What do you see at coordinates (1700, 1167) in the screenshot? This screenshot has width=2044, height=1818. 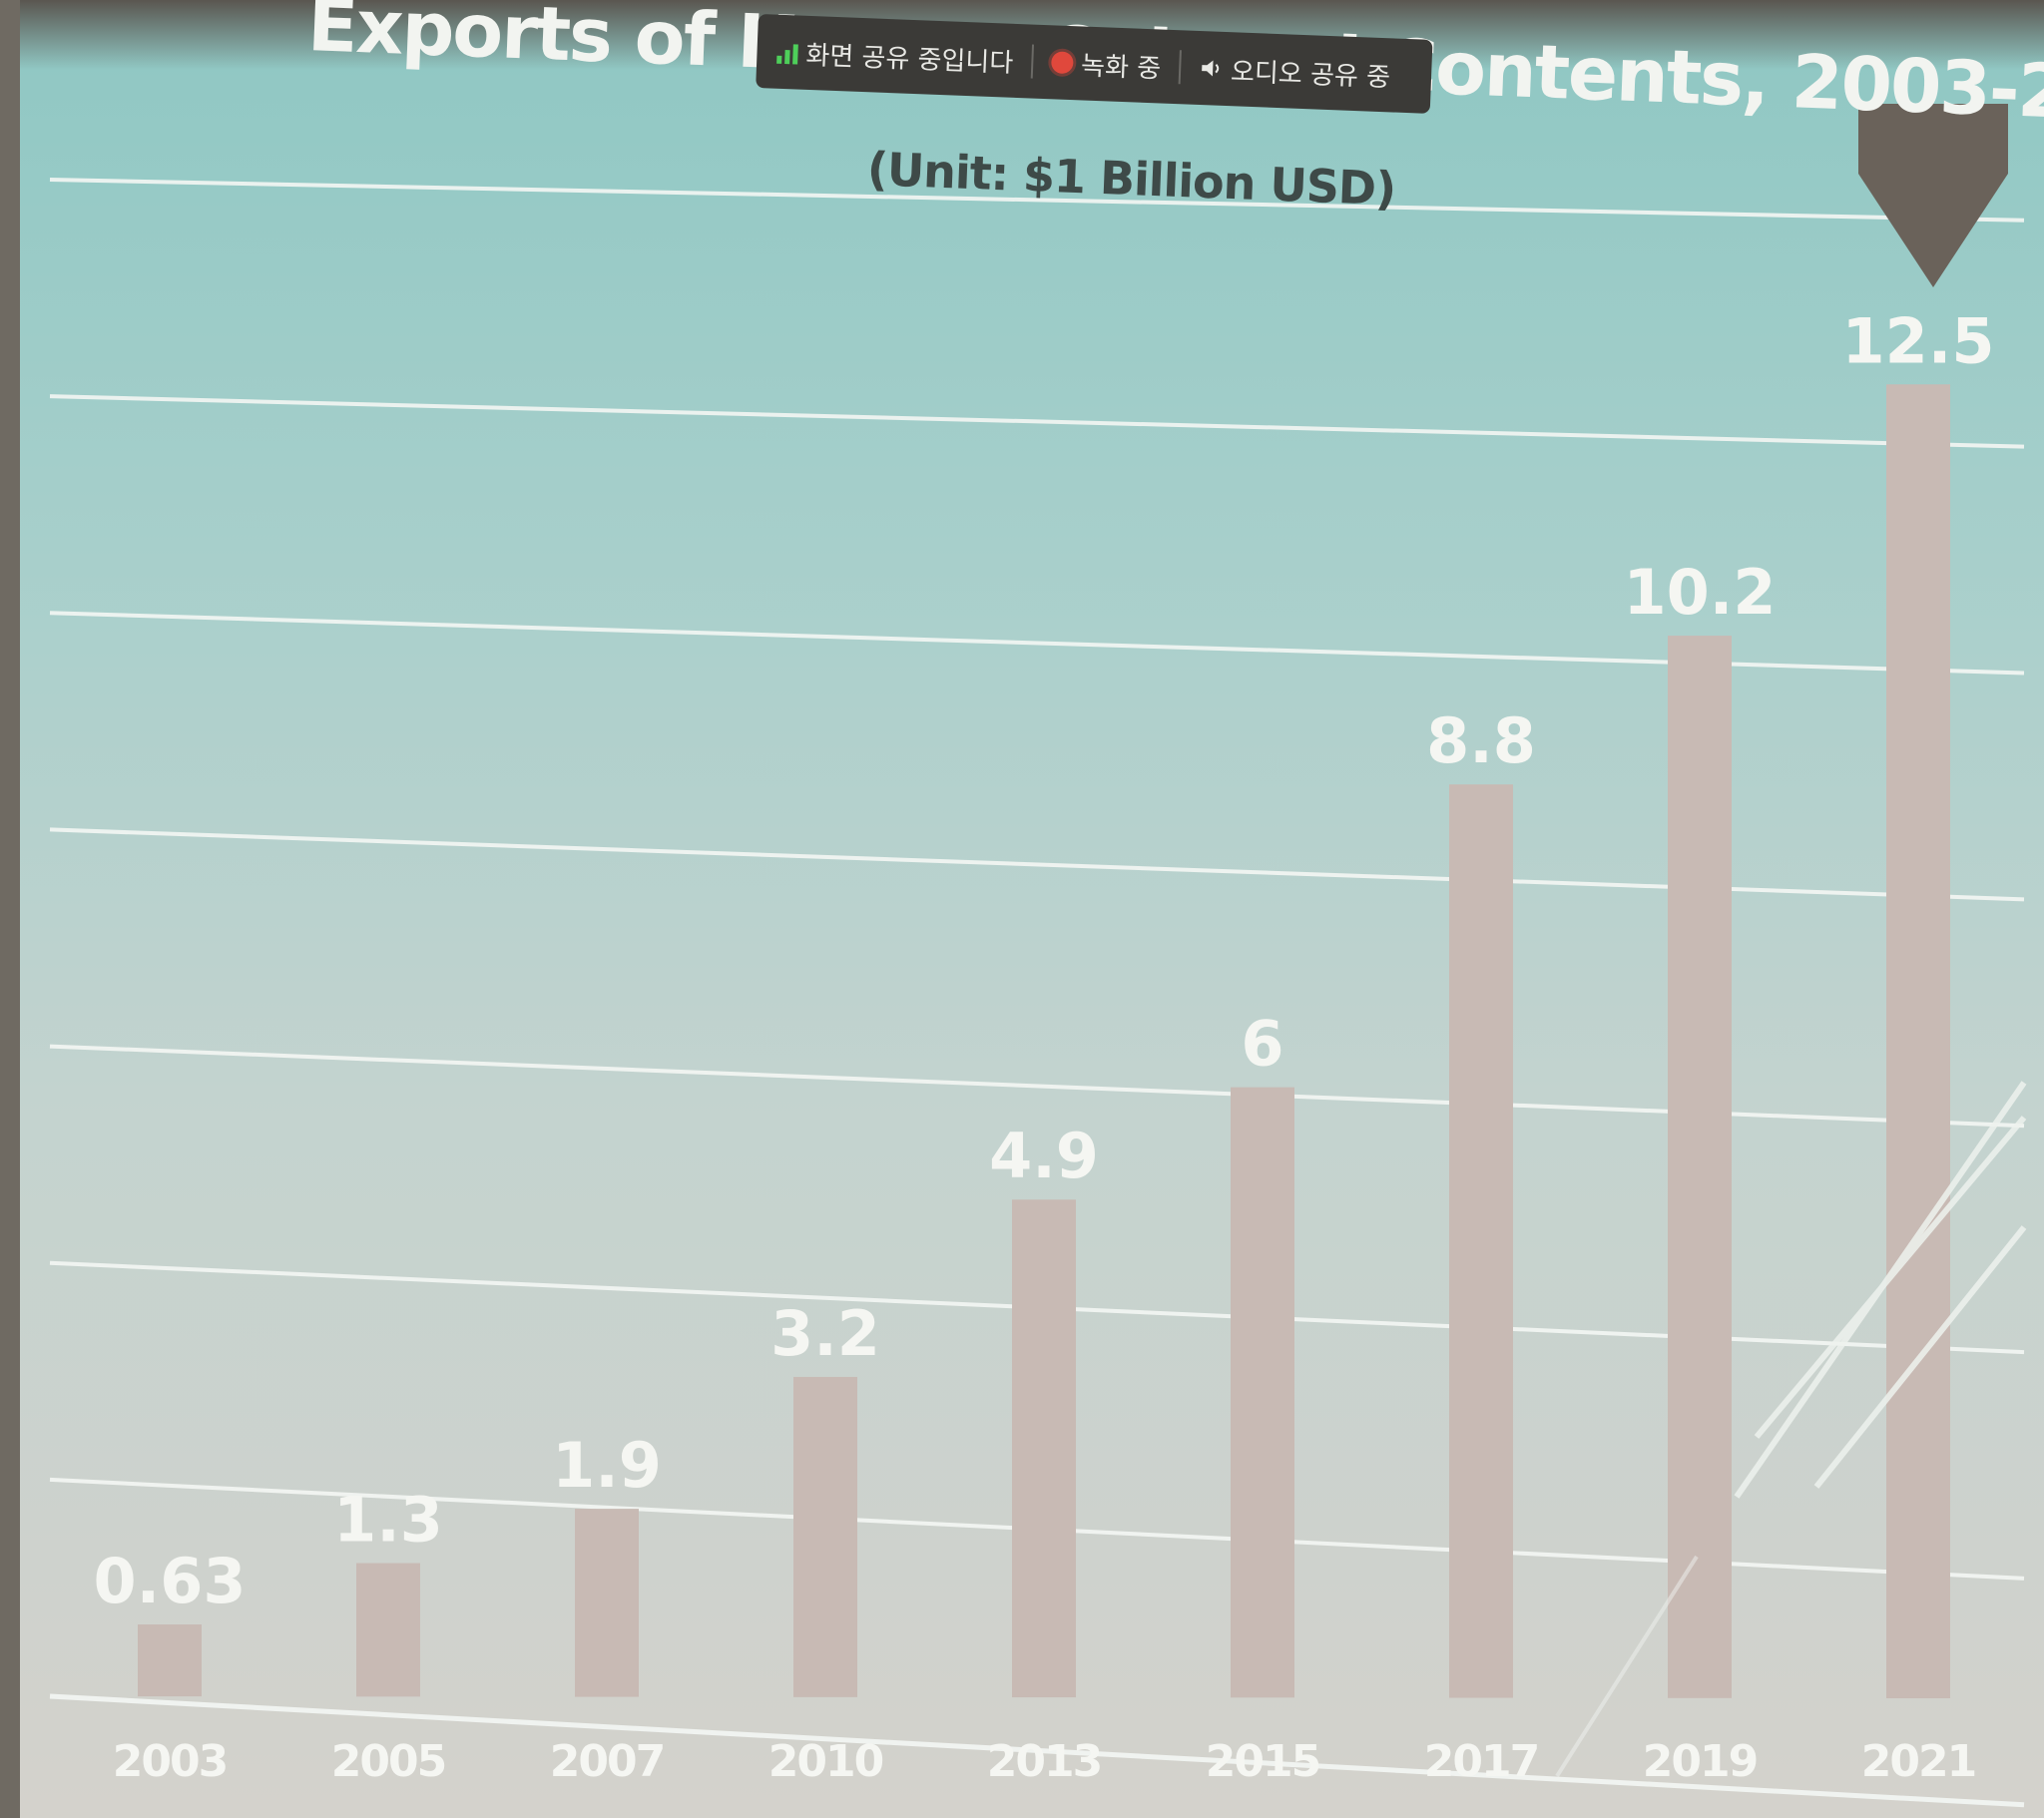 I see `bar-2019` at bounding box center [1700, 1167].